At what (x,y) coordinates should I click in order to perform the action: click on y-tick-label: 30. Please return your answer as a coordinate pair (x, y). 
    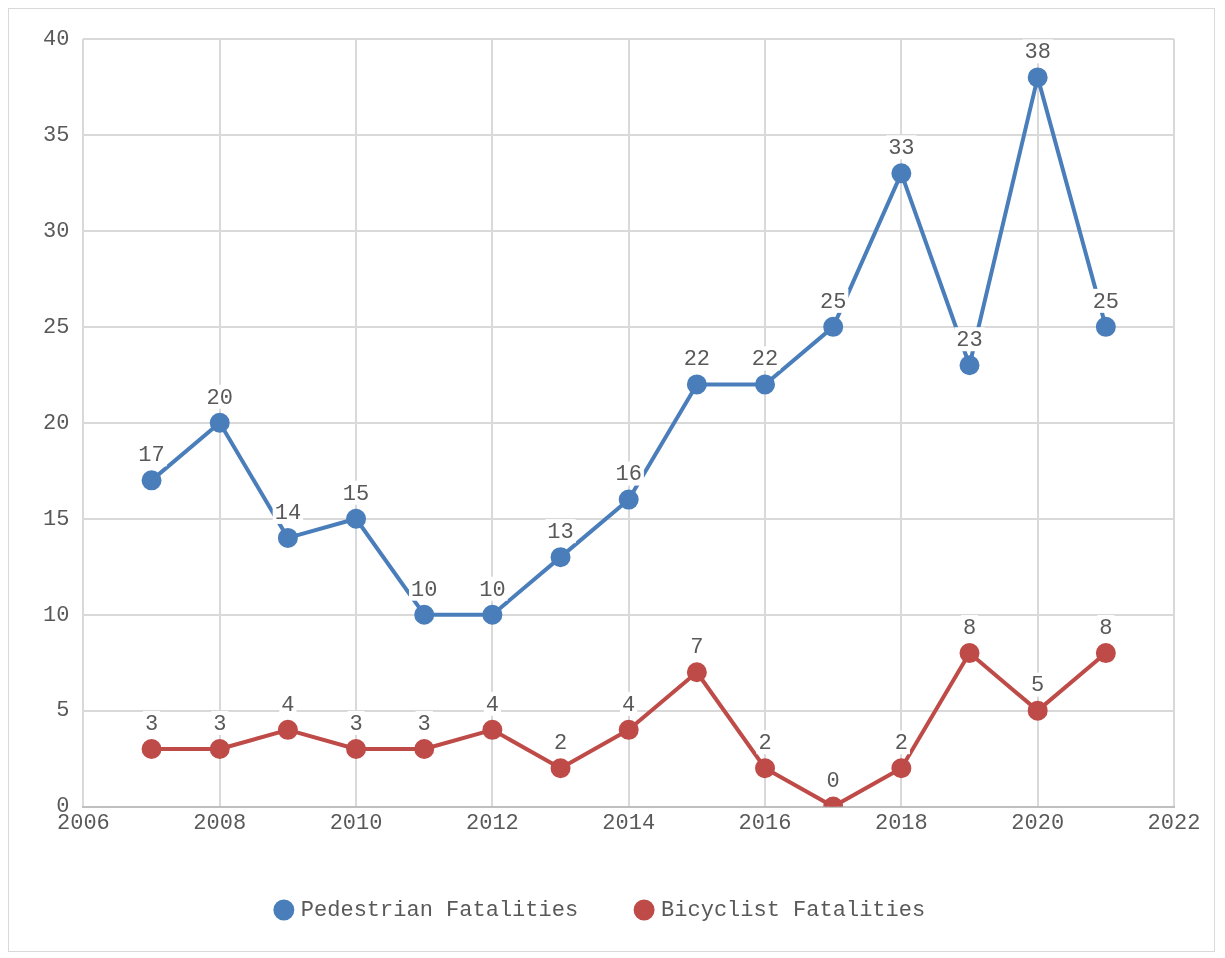
    Looking at the image, I should click on (56, 231).